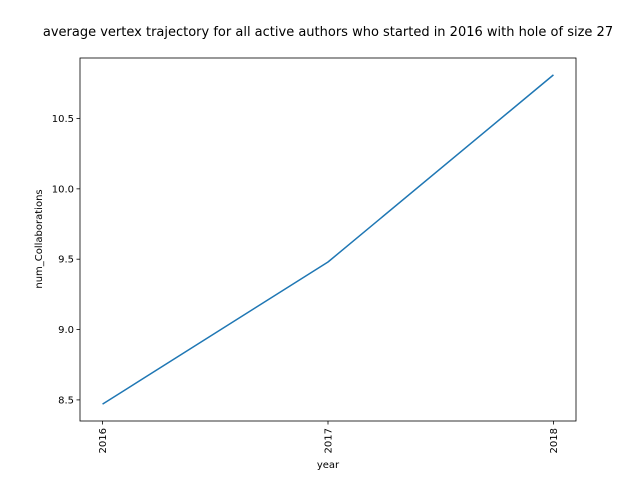 This screenshot has width=640, height=480. I want to click on y-axis-label: num_Collaborations, so click(39, 238).